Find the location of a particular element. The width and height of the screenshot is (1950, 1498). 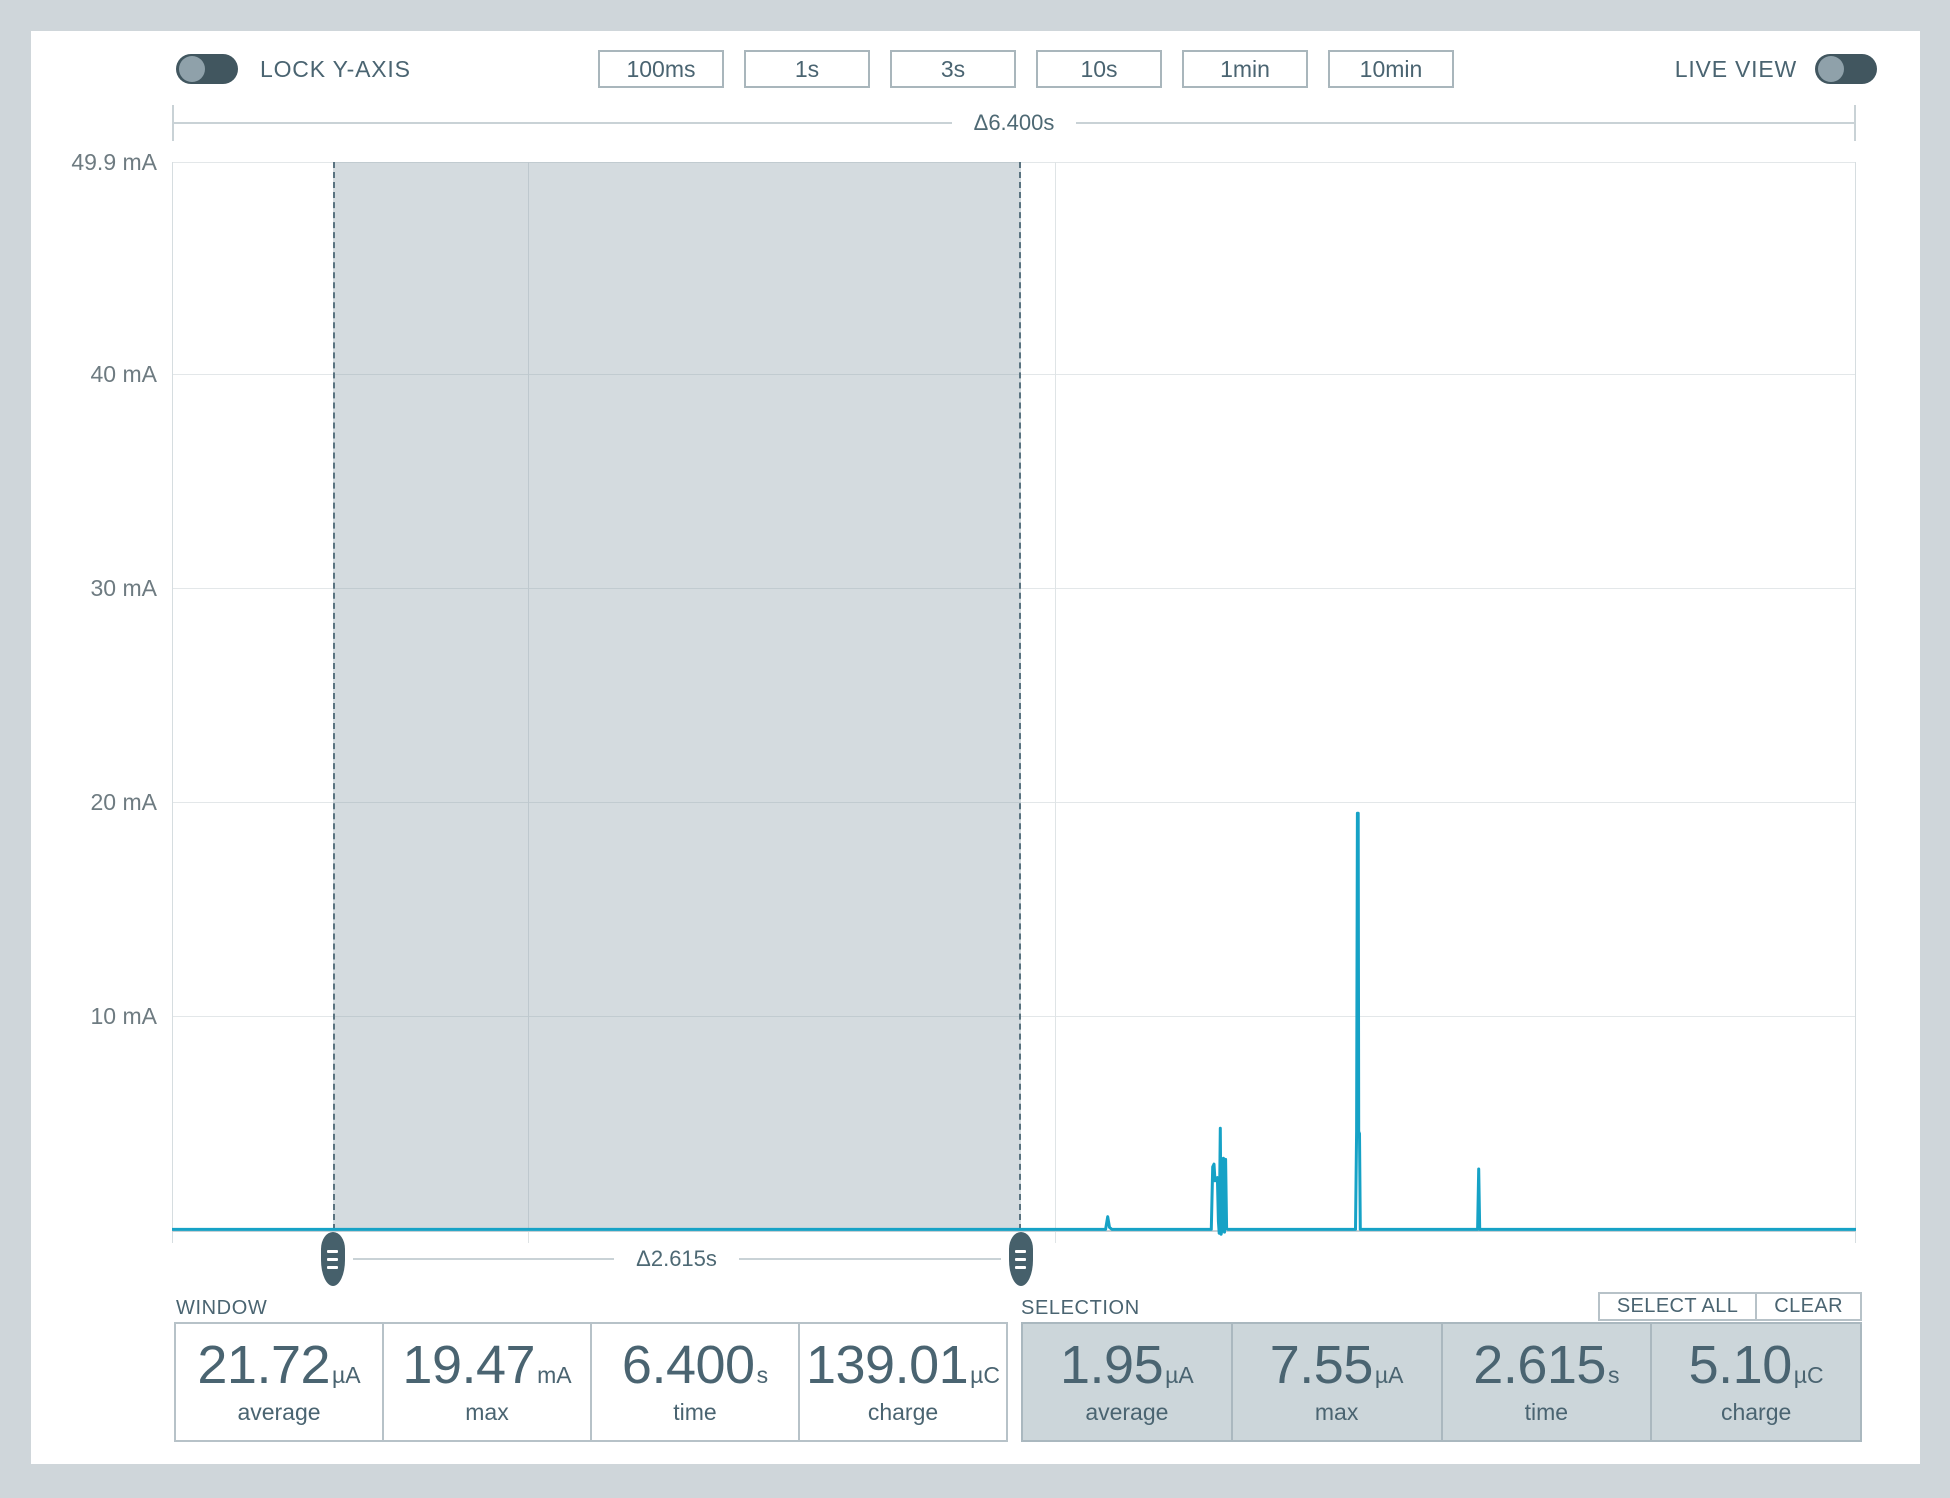

selection-handle-right is located at coordinates (1020, 1259).